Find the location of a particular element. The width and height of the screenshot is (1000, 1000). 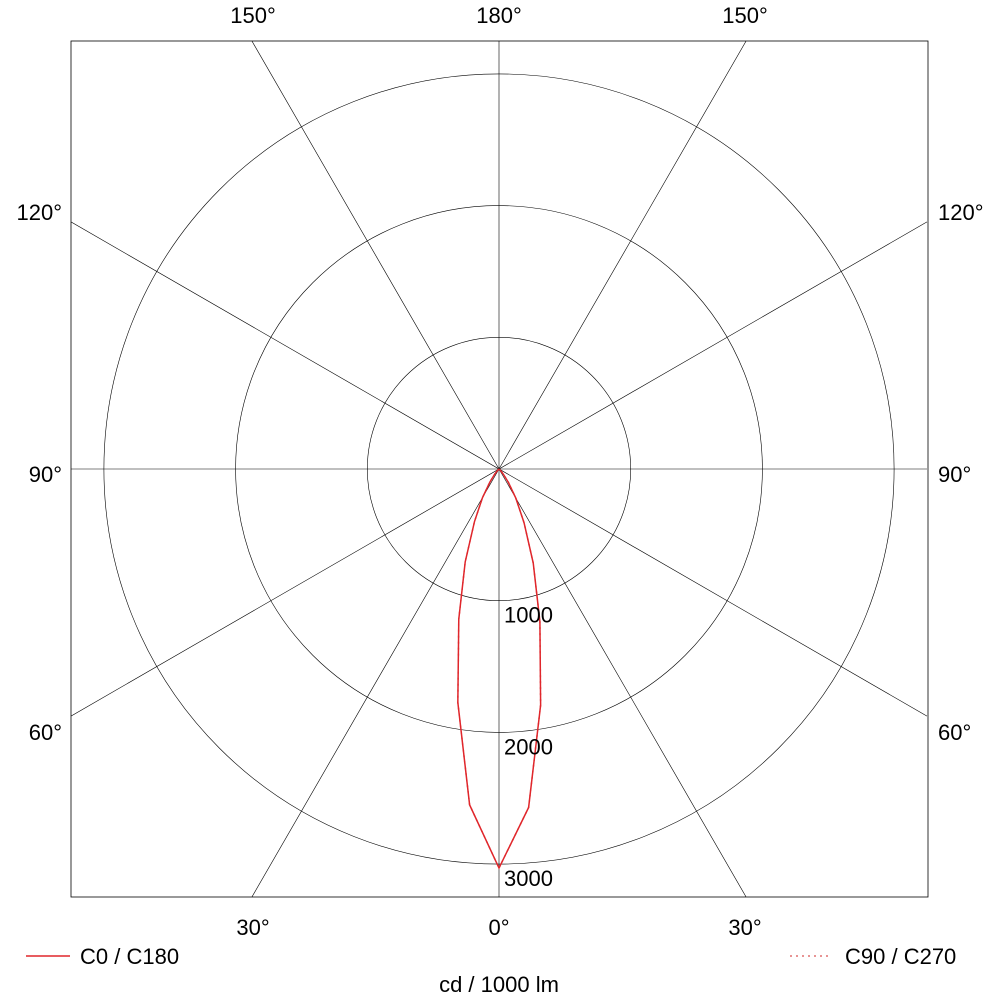

angle-label-top: 180° is located at coordinates (499, 15).